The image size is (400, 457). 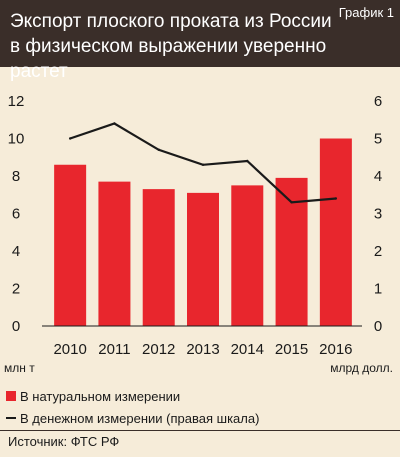 I want to click on bar-2014, so click(x=247, y=255).